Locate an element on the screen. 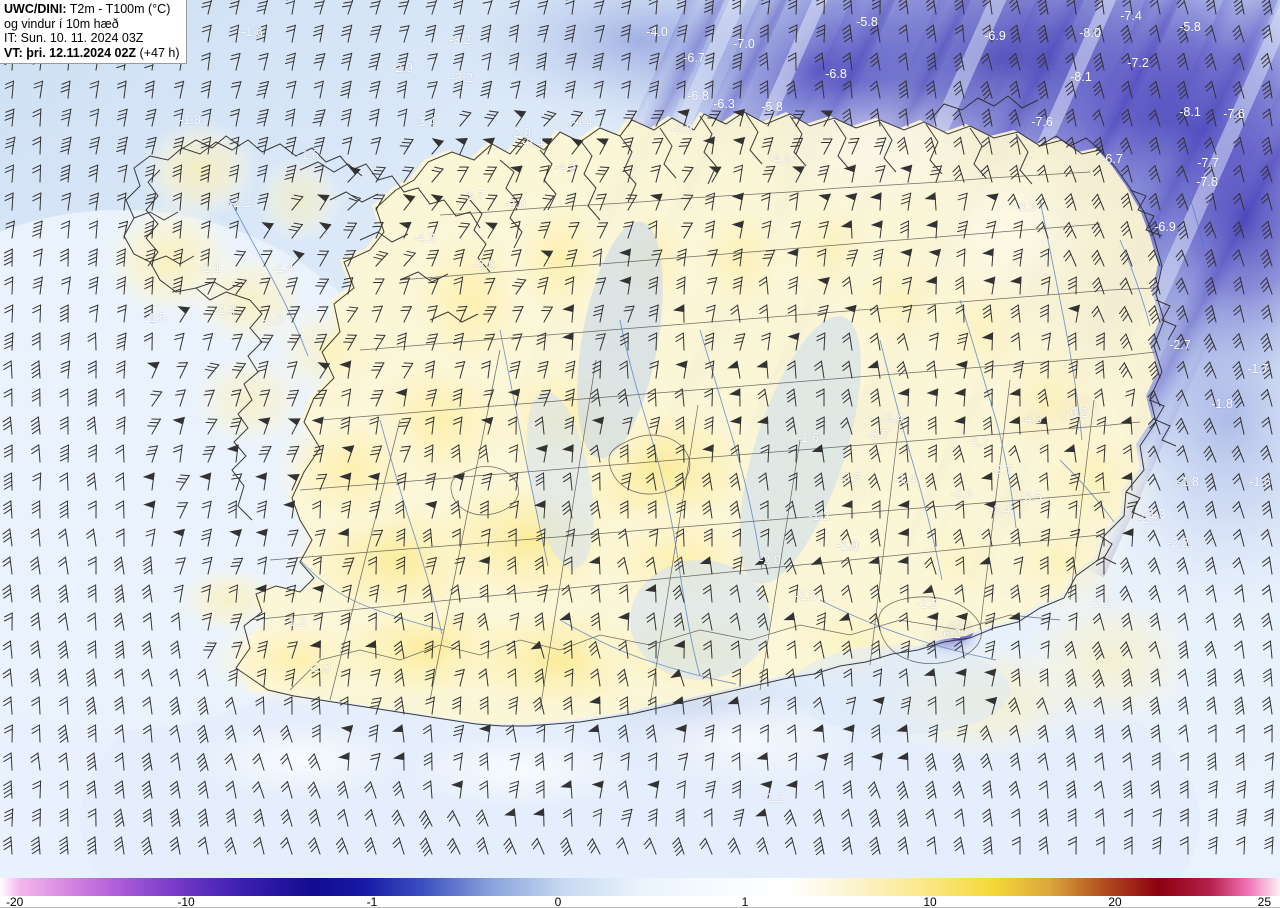 This screenshot has height=908, width=1280. temperature-value-label: -4.5 is located at coordinates (565, 167).